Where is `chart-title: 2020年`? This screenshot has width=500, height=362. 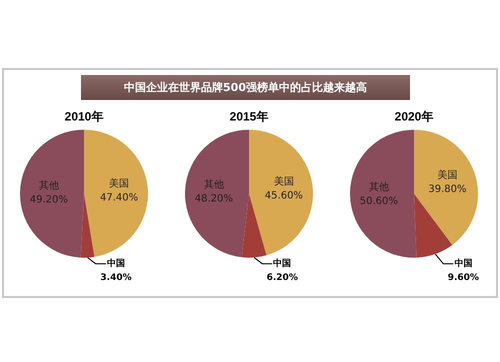
chart-title: 2020年 is located at coordinates (414, 117).